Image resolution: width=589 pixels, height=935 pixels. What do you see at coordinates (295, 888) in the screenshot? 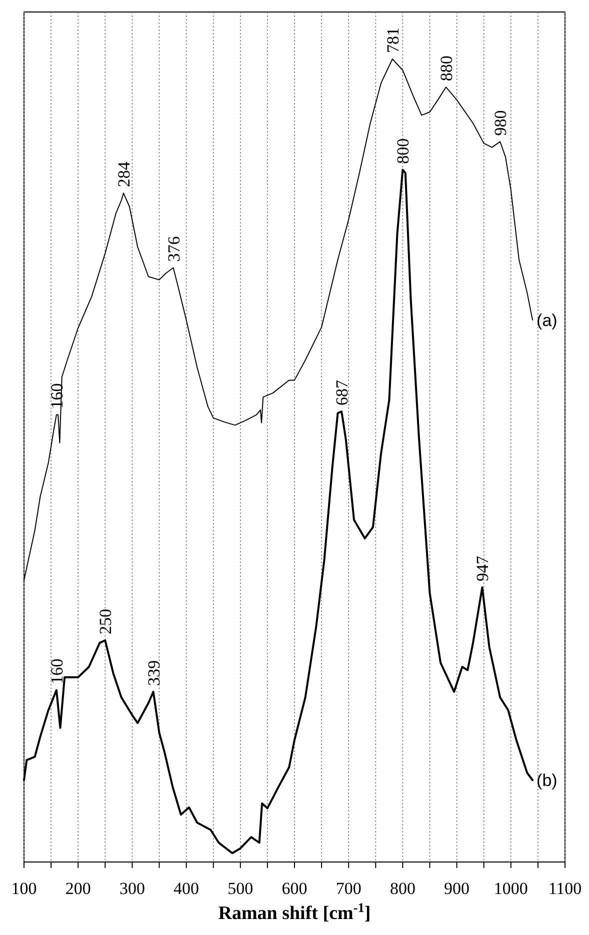
I see `x-tick-label: 600` at bounding box center [295, 888].